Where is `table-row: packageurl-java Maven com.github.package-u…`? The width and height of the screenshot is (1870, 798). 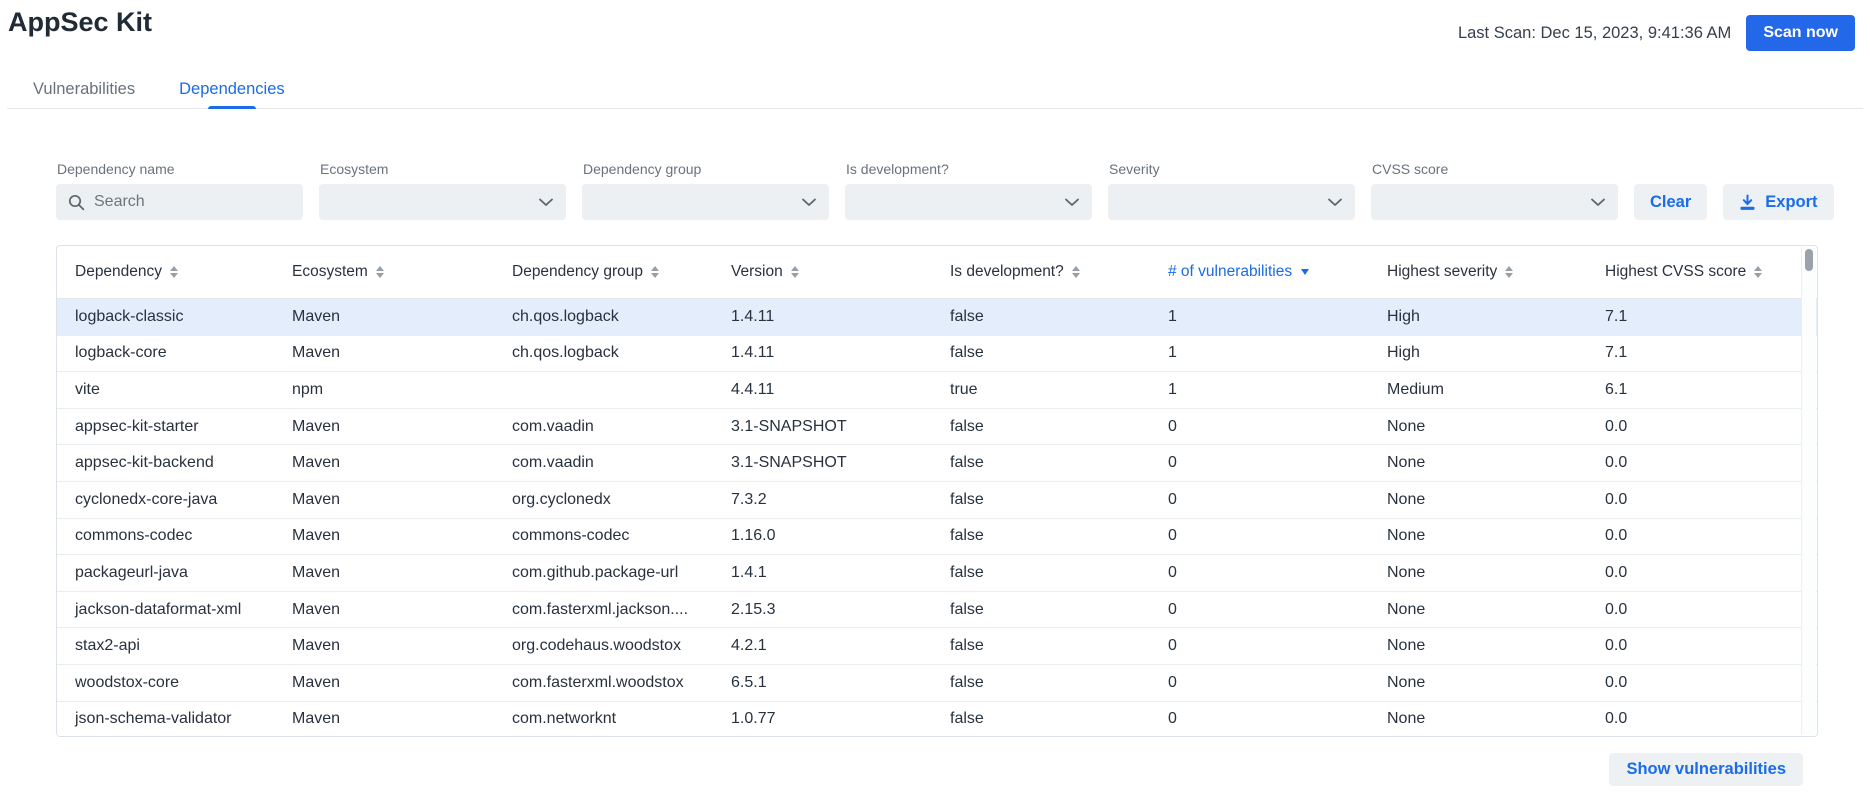
table-row: packageurl-java Maven com.github.package-u… is located at coordinates (937, 573).